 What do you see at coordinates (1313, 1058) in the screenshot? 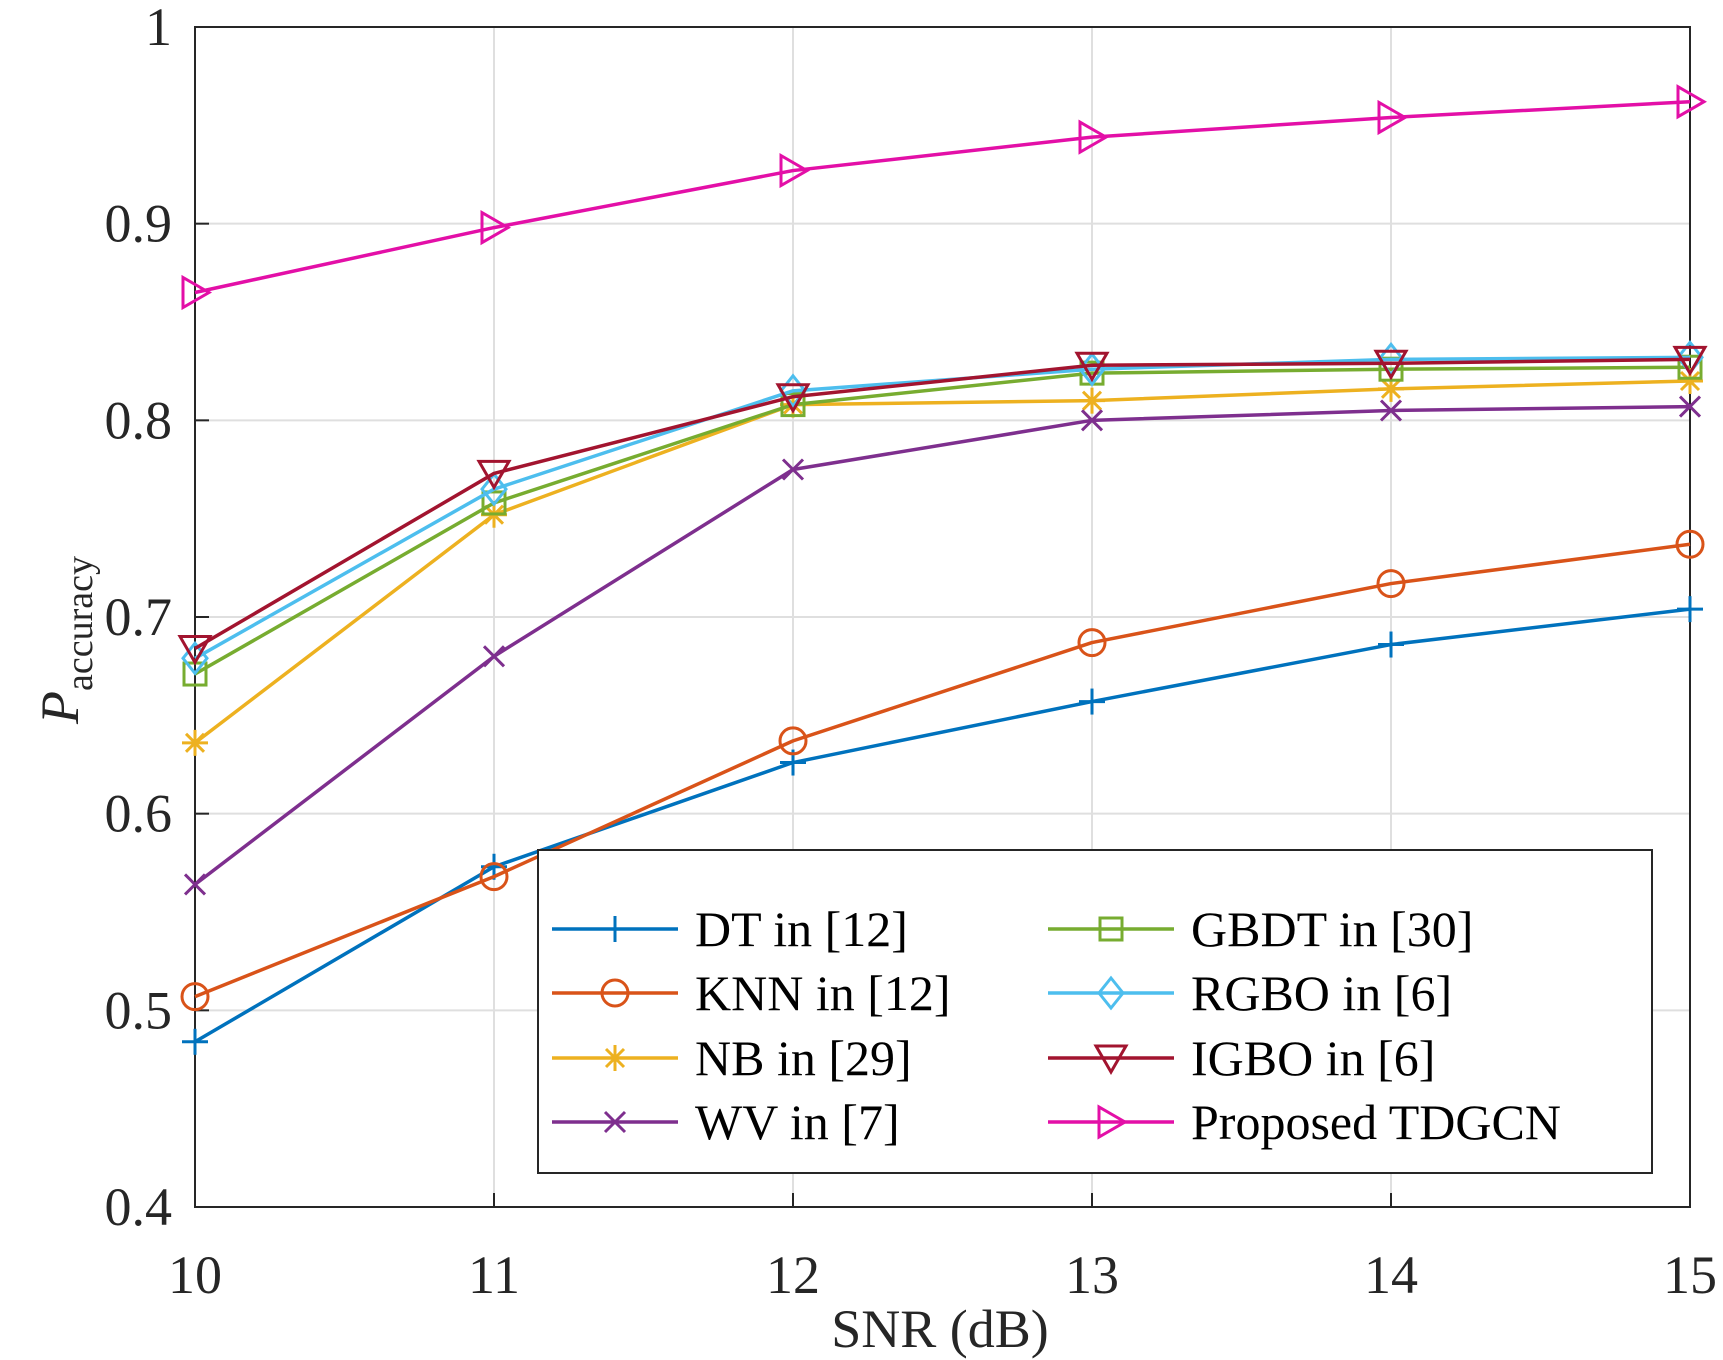
I see `legend-label: IGBO in [6]` at bounding box center [1313, 1058].